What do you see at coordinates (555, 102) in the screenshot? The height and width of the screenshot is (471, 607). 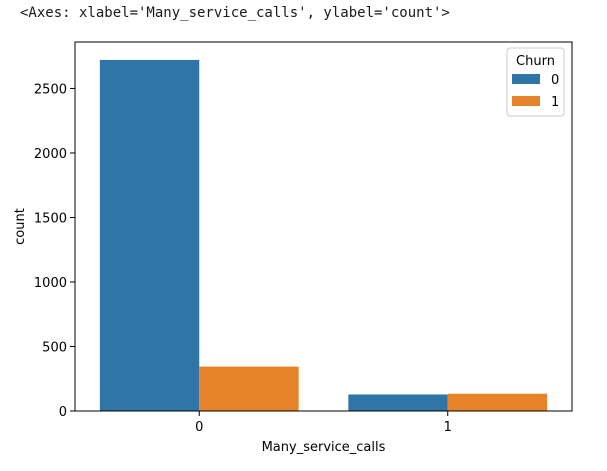 I see `legend-label-1: 1` at bounding box center [555, 102].